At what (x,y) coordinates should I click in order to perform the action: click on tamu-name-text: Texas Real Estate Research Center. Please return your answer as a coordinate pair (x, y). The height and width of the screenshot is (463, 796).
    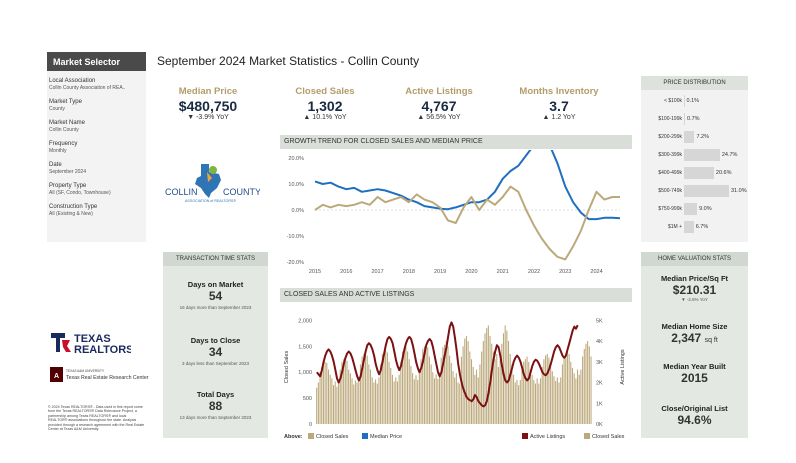
    Looking at the image, I should click on (107, 378).